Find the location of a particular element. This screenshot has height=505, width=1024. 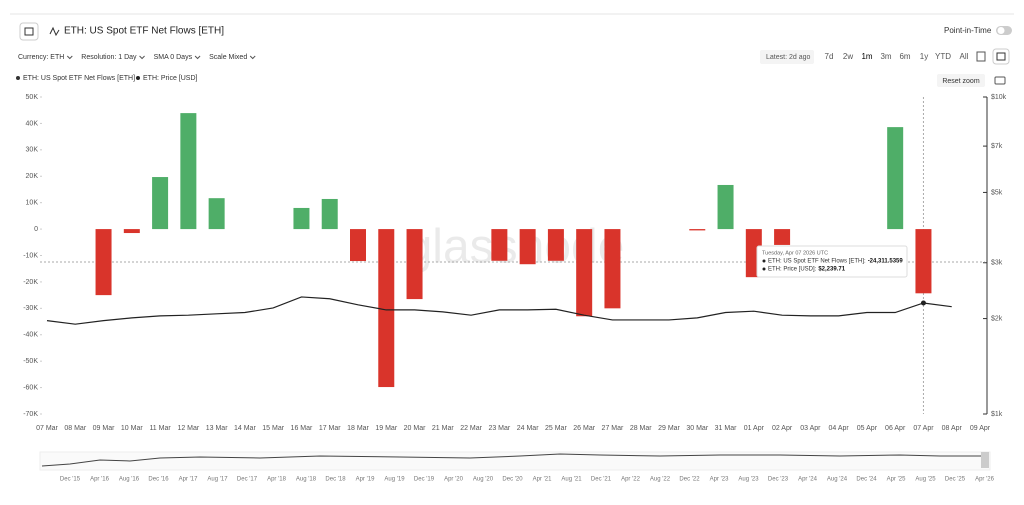

toggle-label: Point-in-Time is located at coordinates (968, 30).